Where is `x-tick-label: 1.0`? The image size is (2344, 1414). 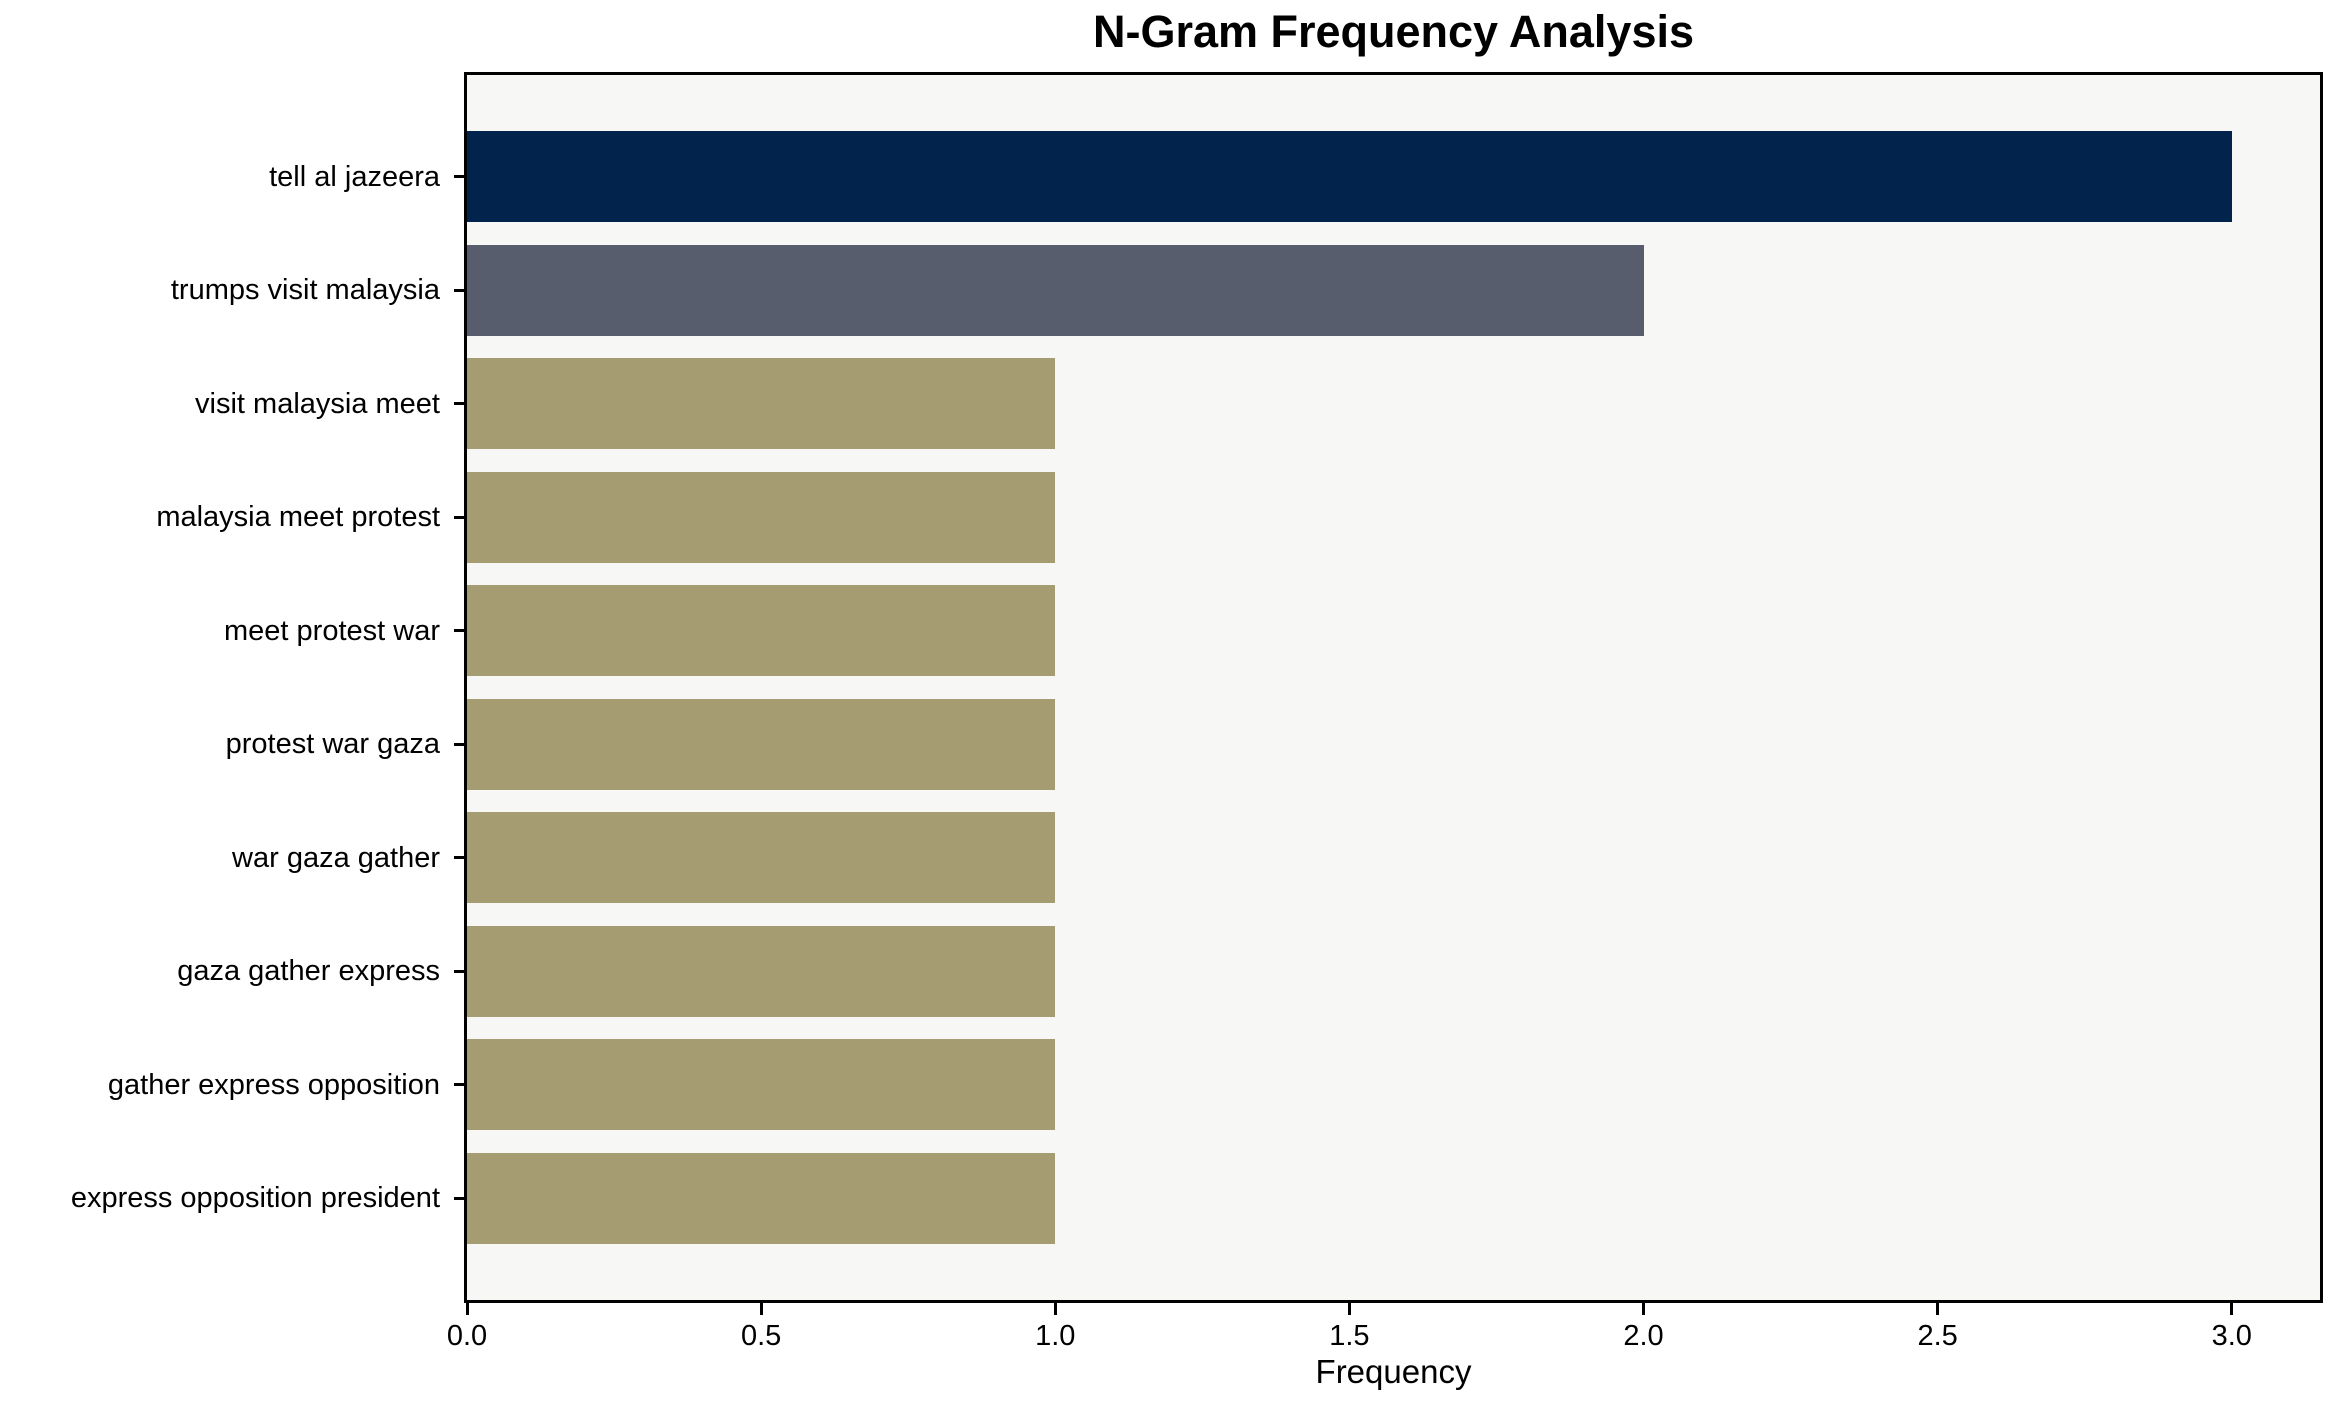
x-tick-label: 1.0 is located at coordinates (1055, 1336).